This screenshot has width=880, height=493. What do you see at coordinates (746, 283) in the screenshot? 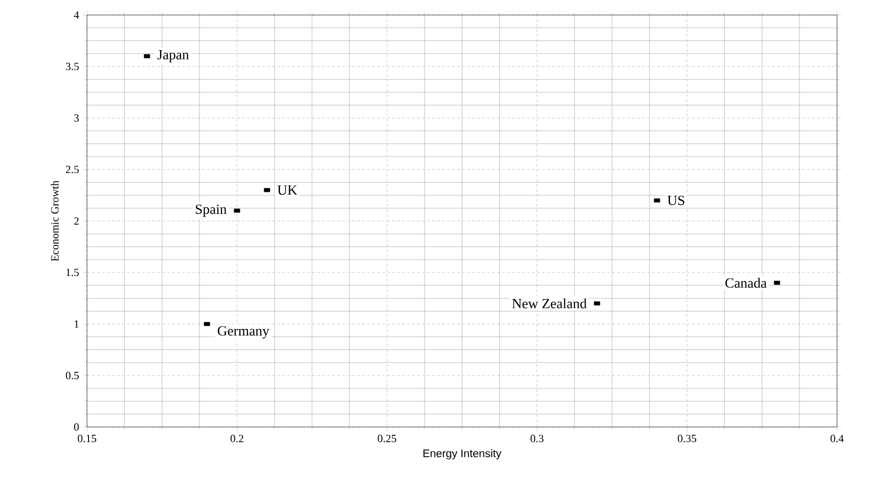
I see `annotation: Canada` at bounding box center [746, 283].